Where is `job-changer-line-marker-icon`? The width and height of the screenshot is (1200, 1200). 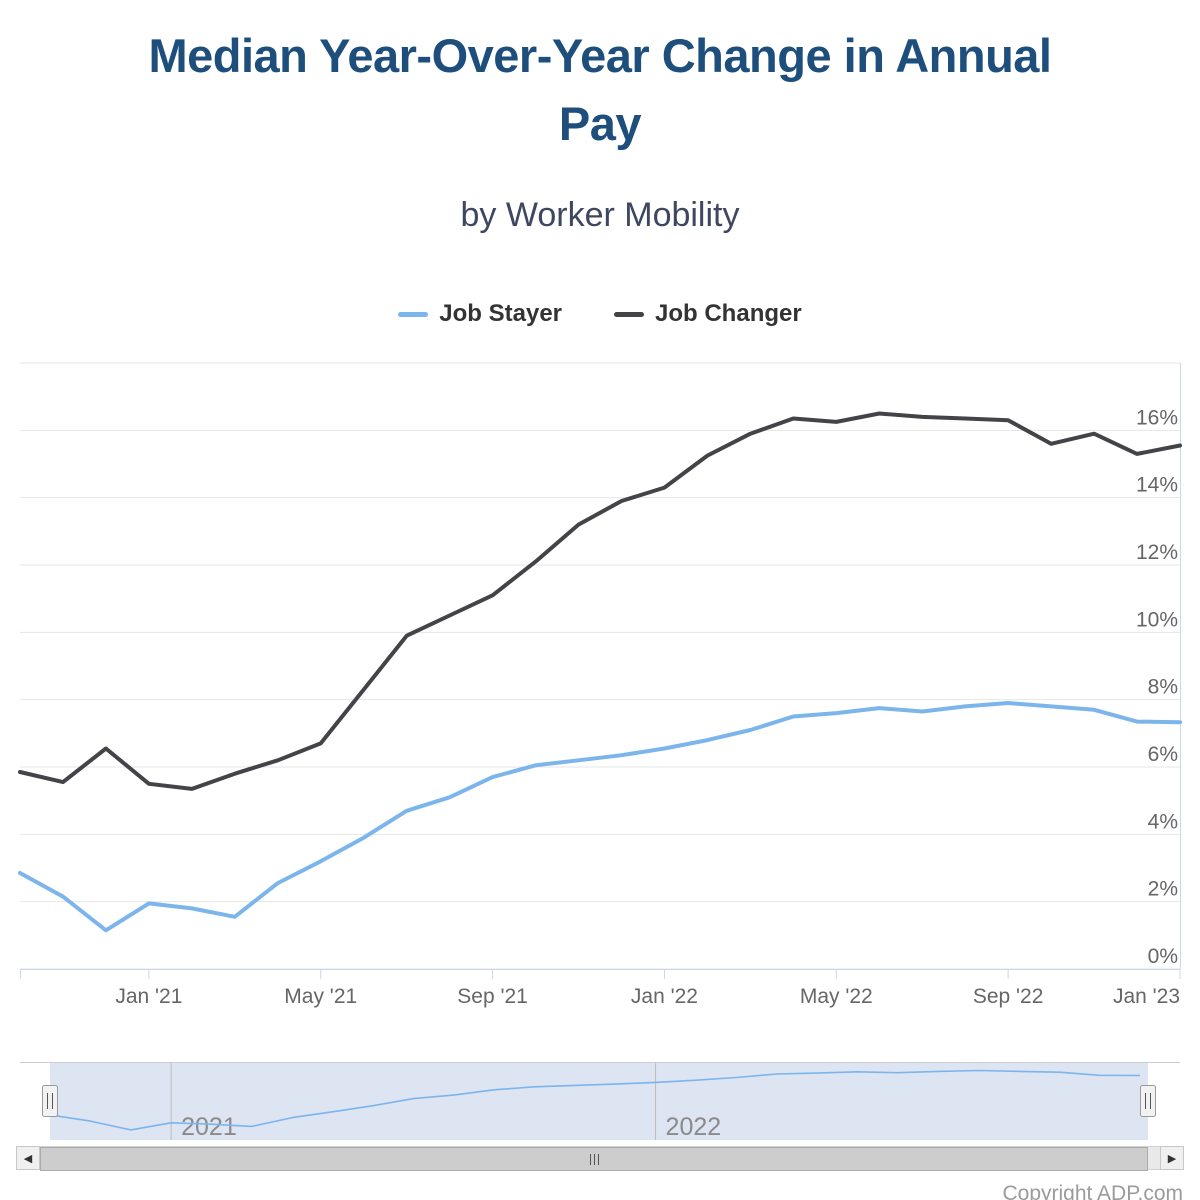
job-changer-line-marker-icon is located at coordinates (629, 314).